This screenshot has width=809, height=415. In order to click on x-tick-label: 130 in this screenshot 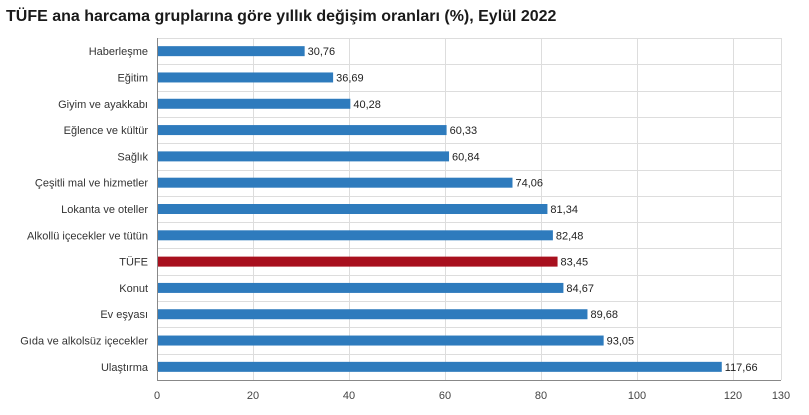, I will do `click(781, 396)`.